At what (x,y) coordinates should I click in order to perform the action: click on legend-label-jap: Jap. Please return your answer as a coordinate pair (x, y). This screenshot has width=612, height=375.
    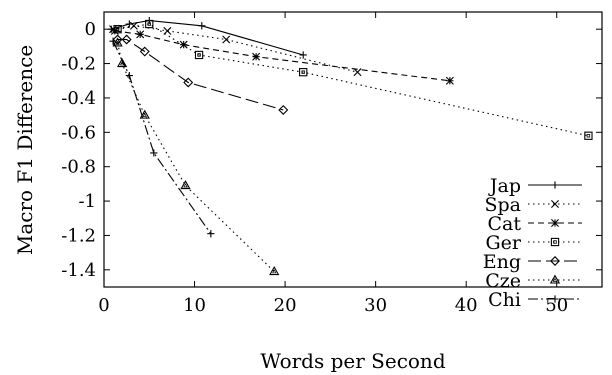
    Looking at the image, I should click on (504, 186).